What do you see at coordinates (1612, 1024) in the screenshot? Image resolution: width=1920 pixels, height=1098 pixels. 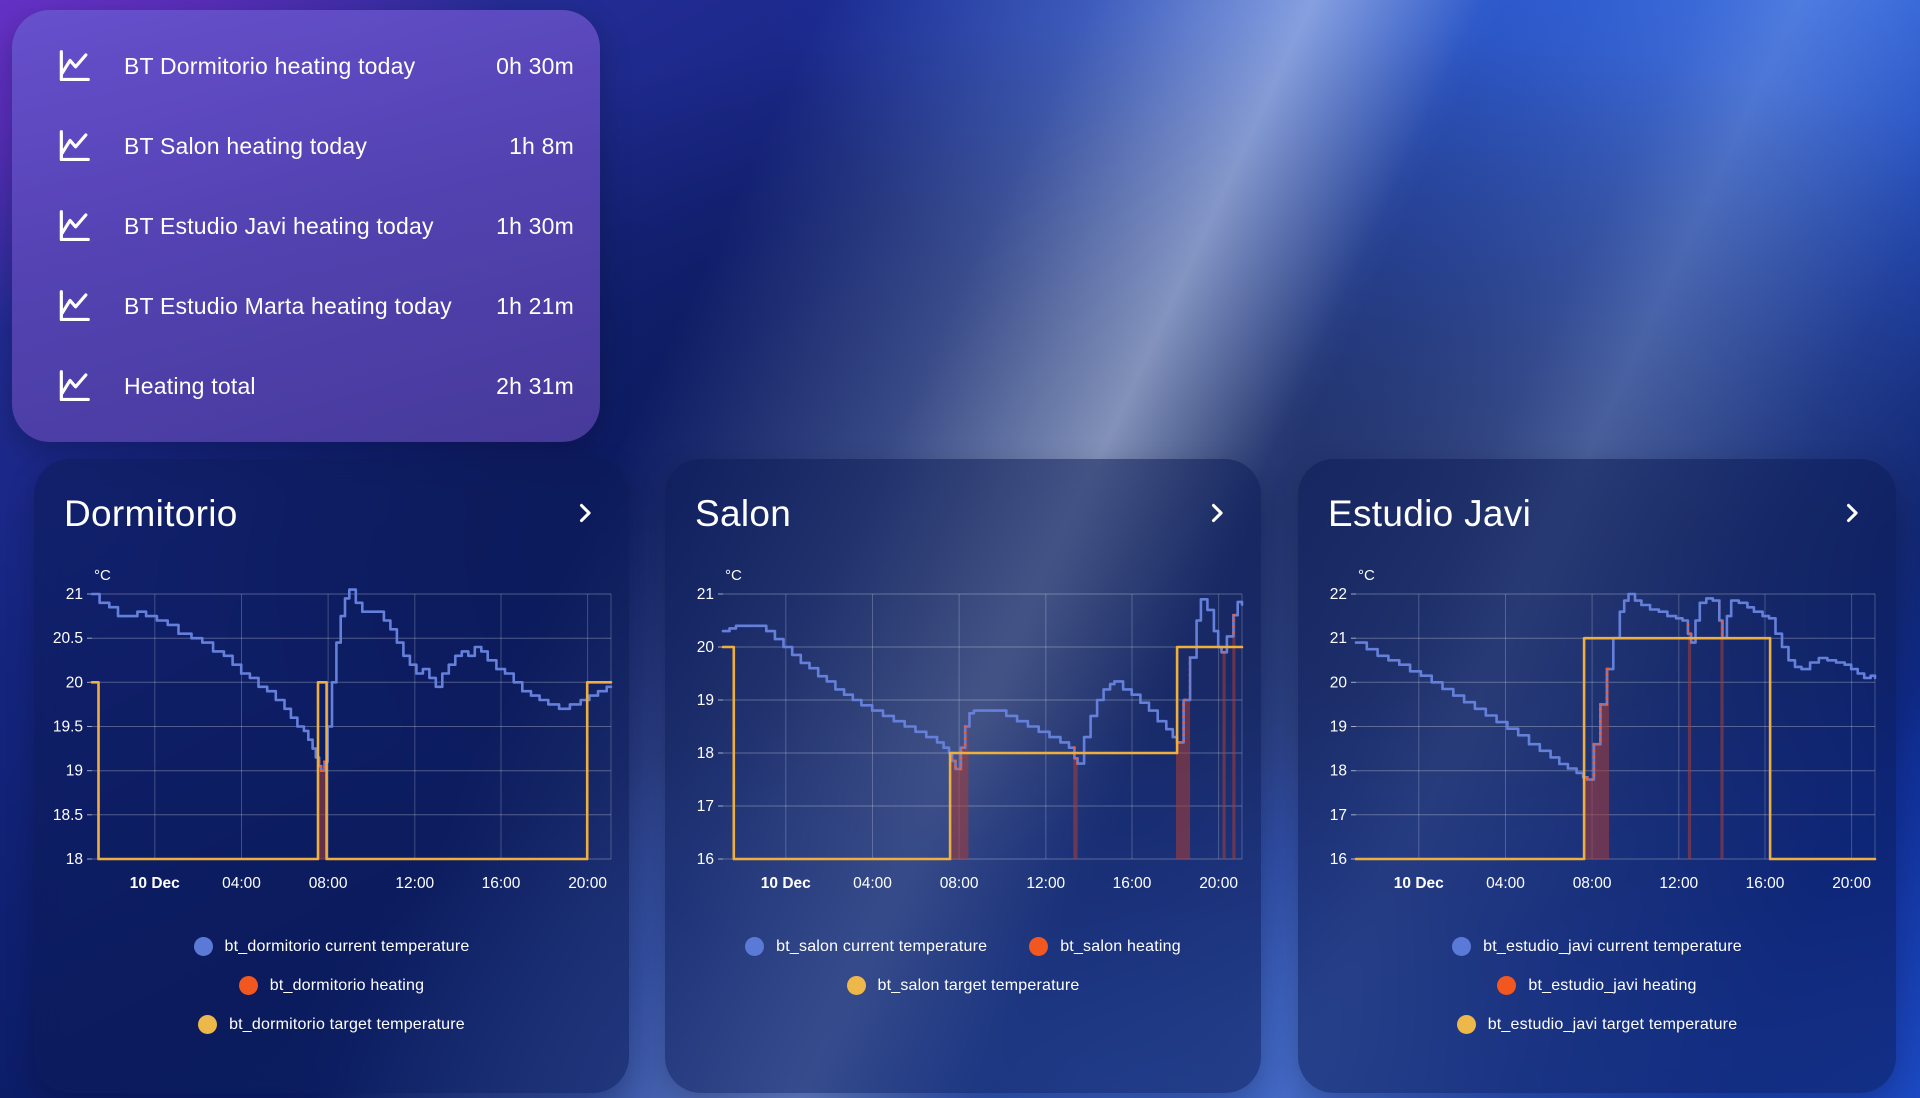 I see `legend-label: bt_estudio_javi target temperature` at bounding box center [1612, 1024].